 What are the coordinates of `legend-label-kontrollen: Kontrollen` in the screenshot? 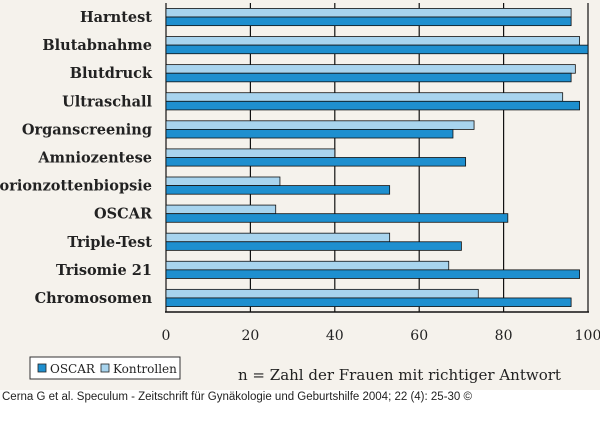 It's located at (145, 369).